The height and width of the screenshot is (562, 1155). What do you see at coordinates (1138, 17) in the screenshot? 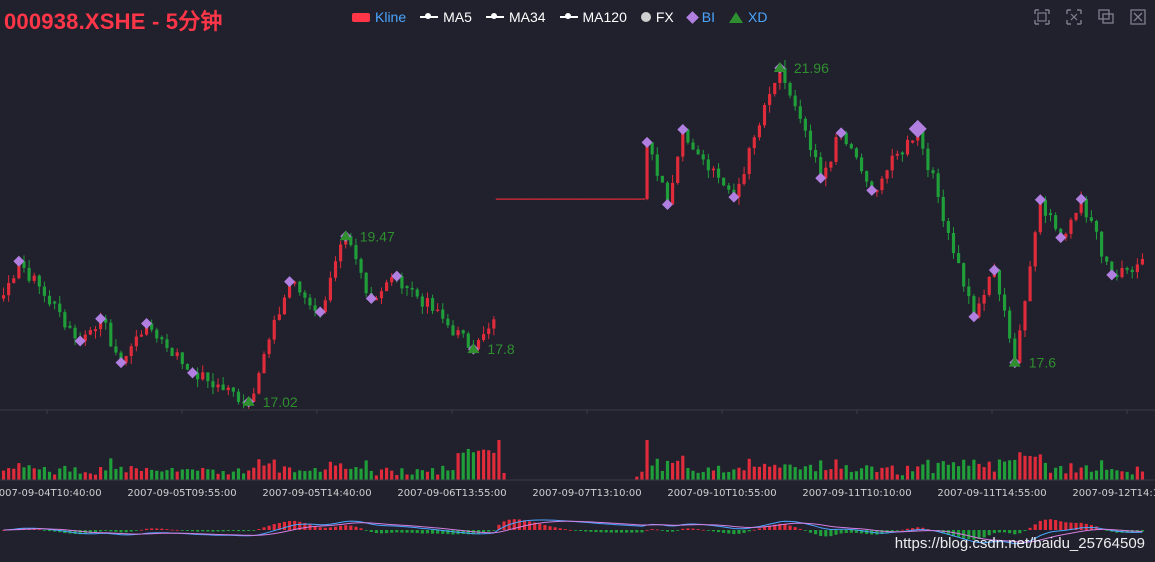
I see `save-icon` at bounding box center [1138, 17].